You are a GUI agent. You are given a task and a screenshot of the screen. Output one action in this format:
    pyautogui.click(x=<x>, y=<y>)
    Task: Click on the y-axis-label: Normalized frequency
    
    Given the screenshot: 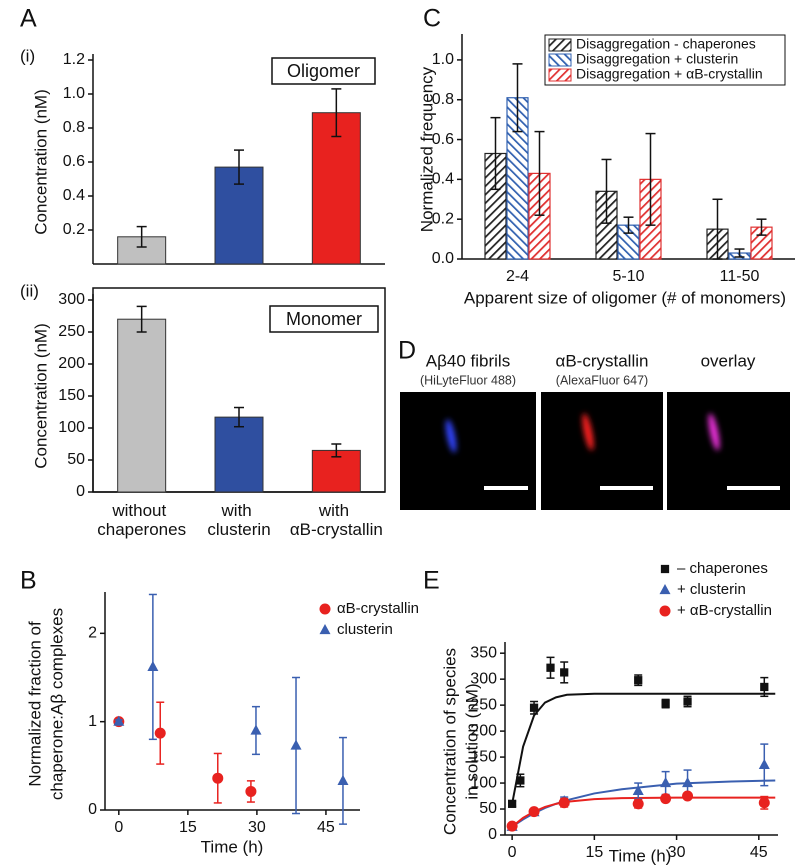 What is the action you would take?
    pyautogui.click(x=426, y=149)
    